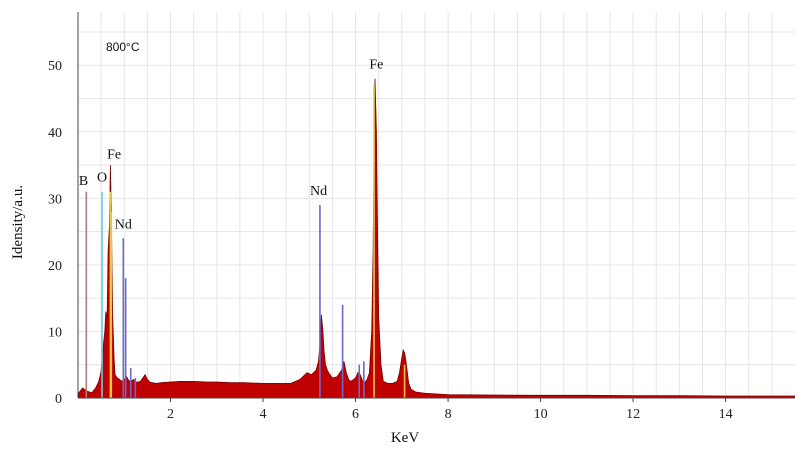 This screenshot has height=449, width=795. Describe the element at coordinates (102, 178) in the screenshot. I see `peak-label-o: O` at that location.